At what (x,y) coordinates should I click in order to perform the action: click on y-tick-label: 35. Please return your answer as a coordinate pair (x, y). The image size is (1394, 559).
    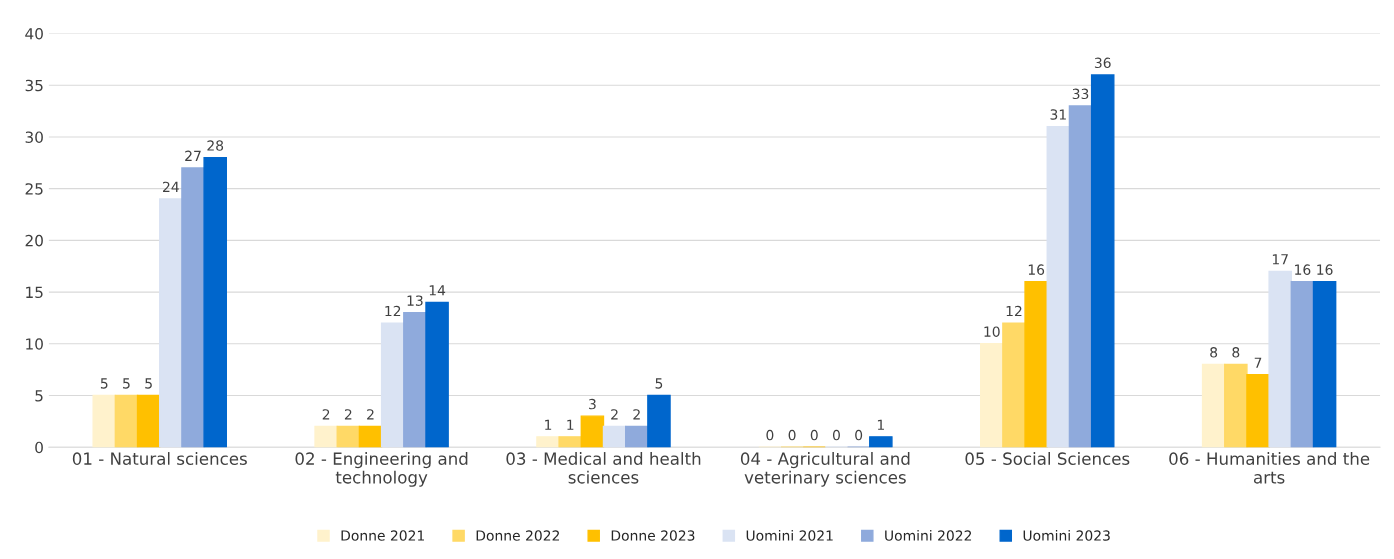
    Looking at the image, I should click on (34, 85).